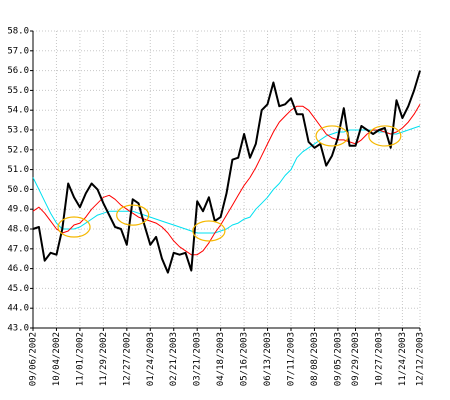 This screenshot has width=450, height=400. I want to click on y-tick-label: 52.0, so click(18, 150).